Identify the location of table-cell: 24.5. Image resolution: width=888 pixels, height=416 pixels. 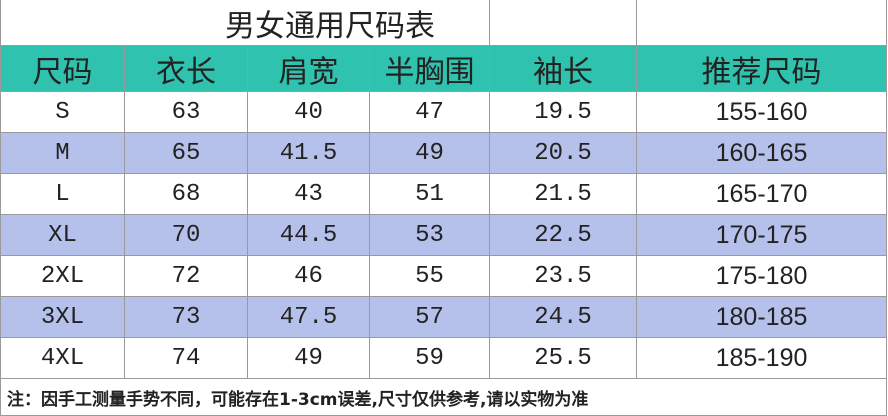
(563, 317).